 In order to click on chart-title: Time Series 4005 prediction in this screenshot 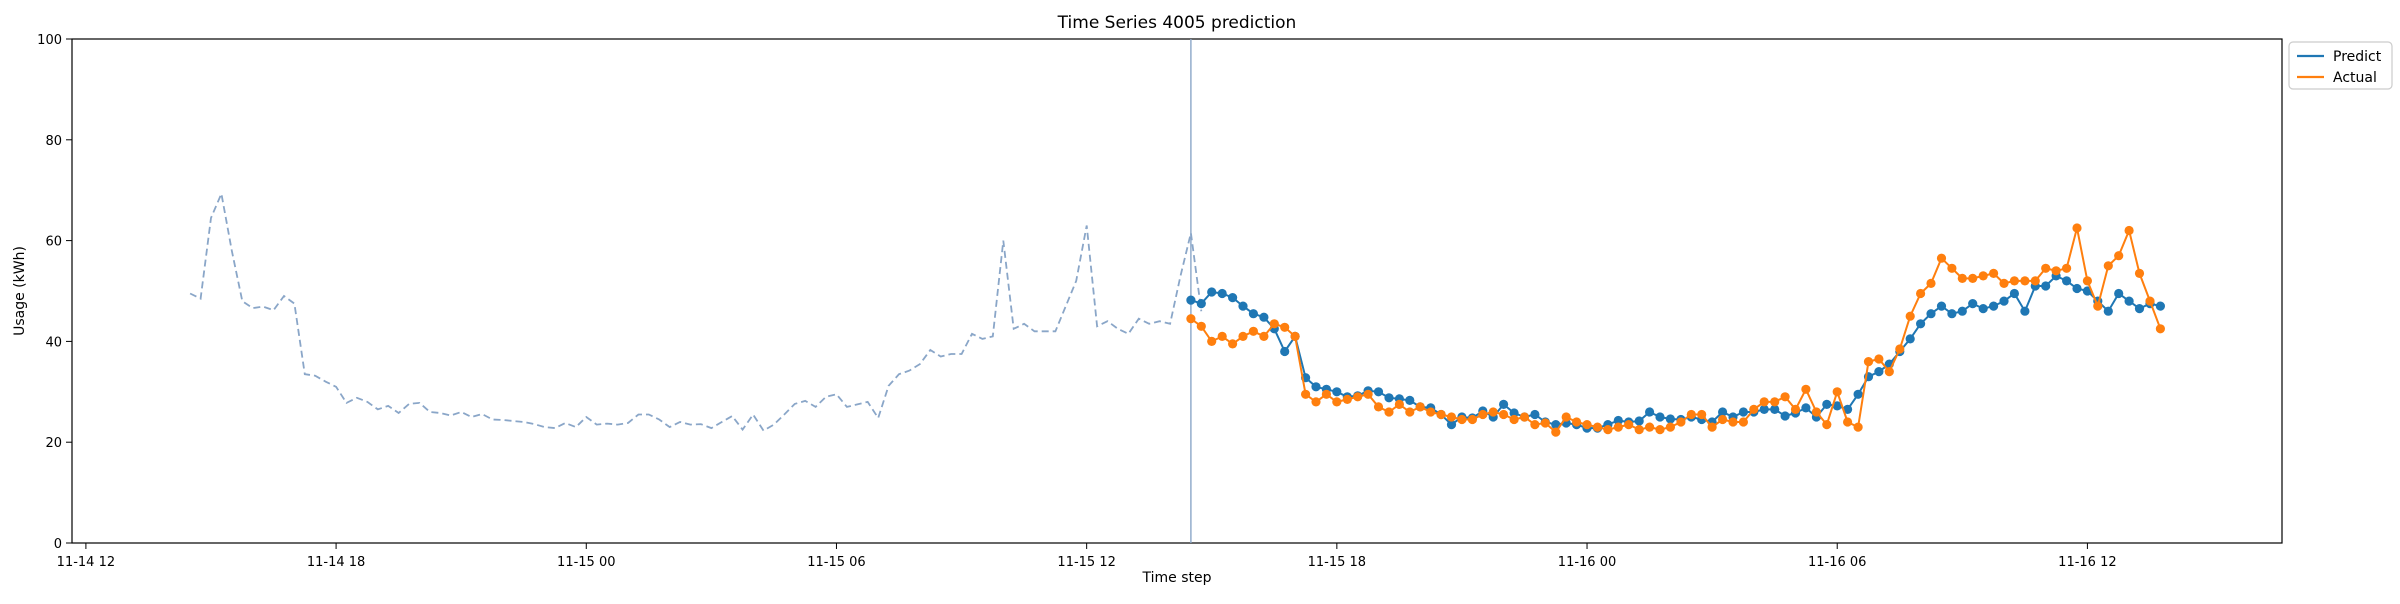, I will do `click(1177, 23)`.